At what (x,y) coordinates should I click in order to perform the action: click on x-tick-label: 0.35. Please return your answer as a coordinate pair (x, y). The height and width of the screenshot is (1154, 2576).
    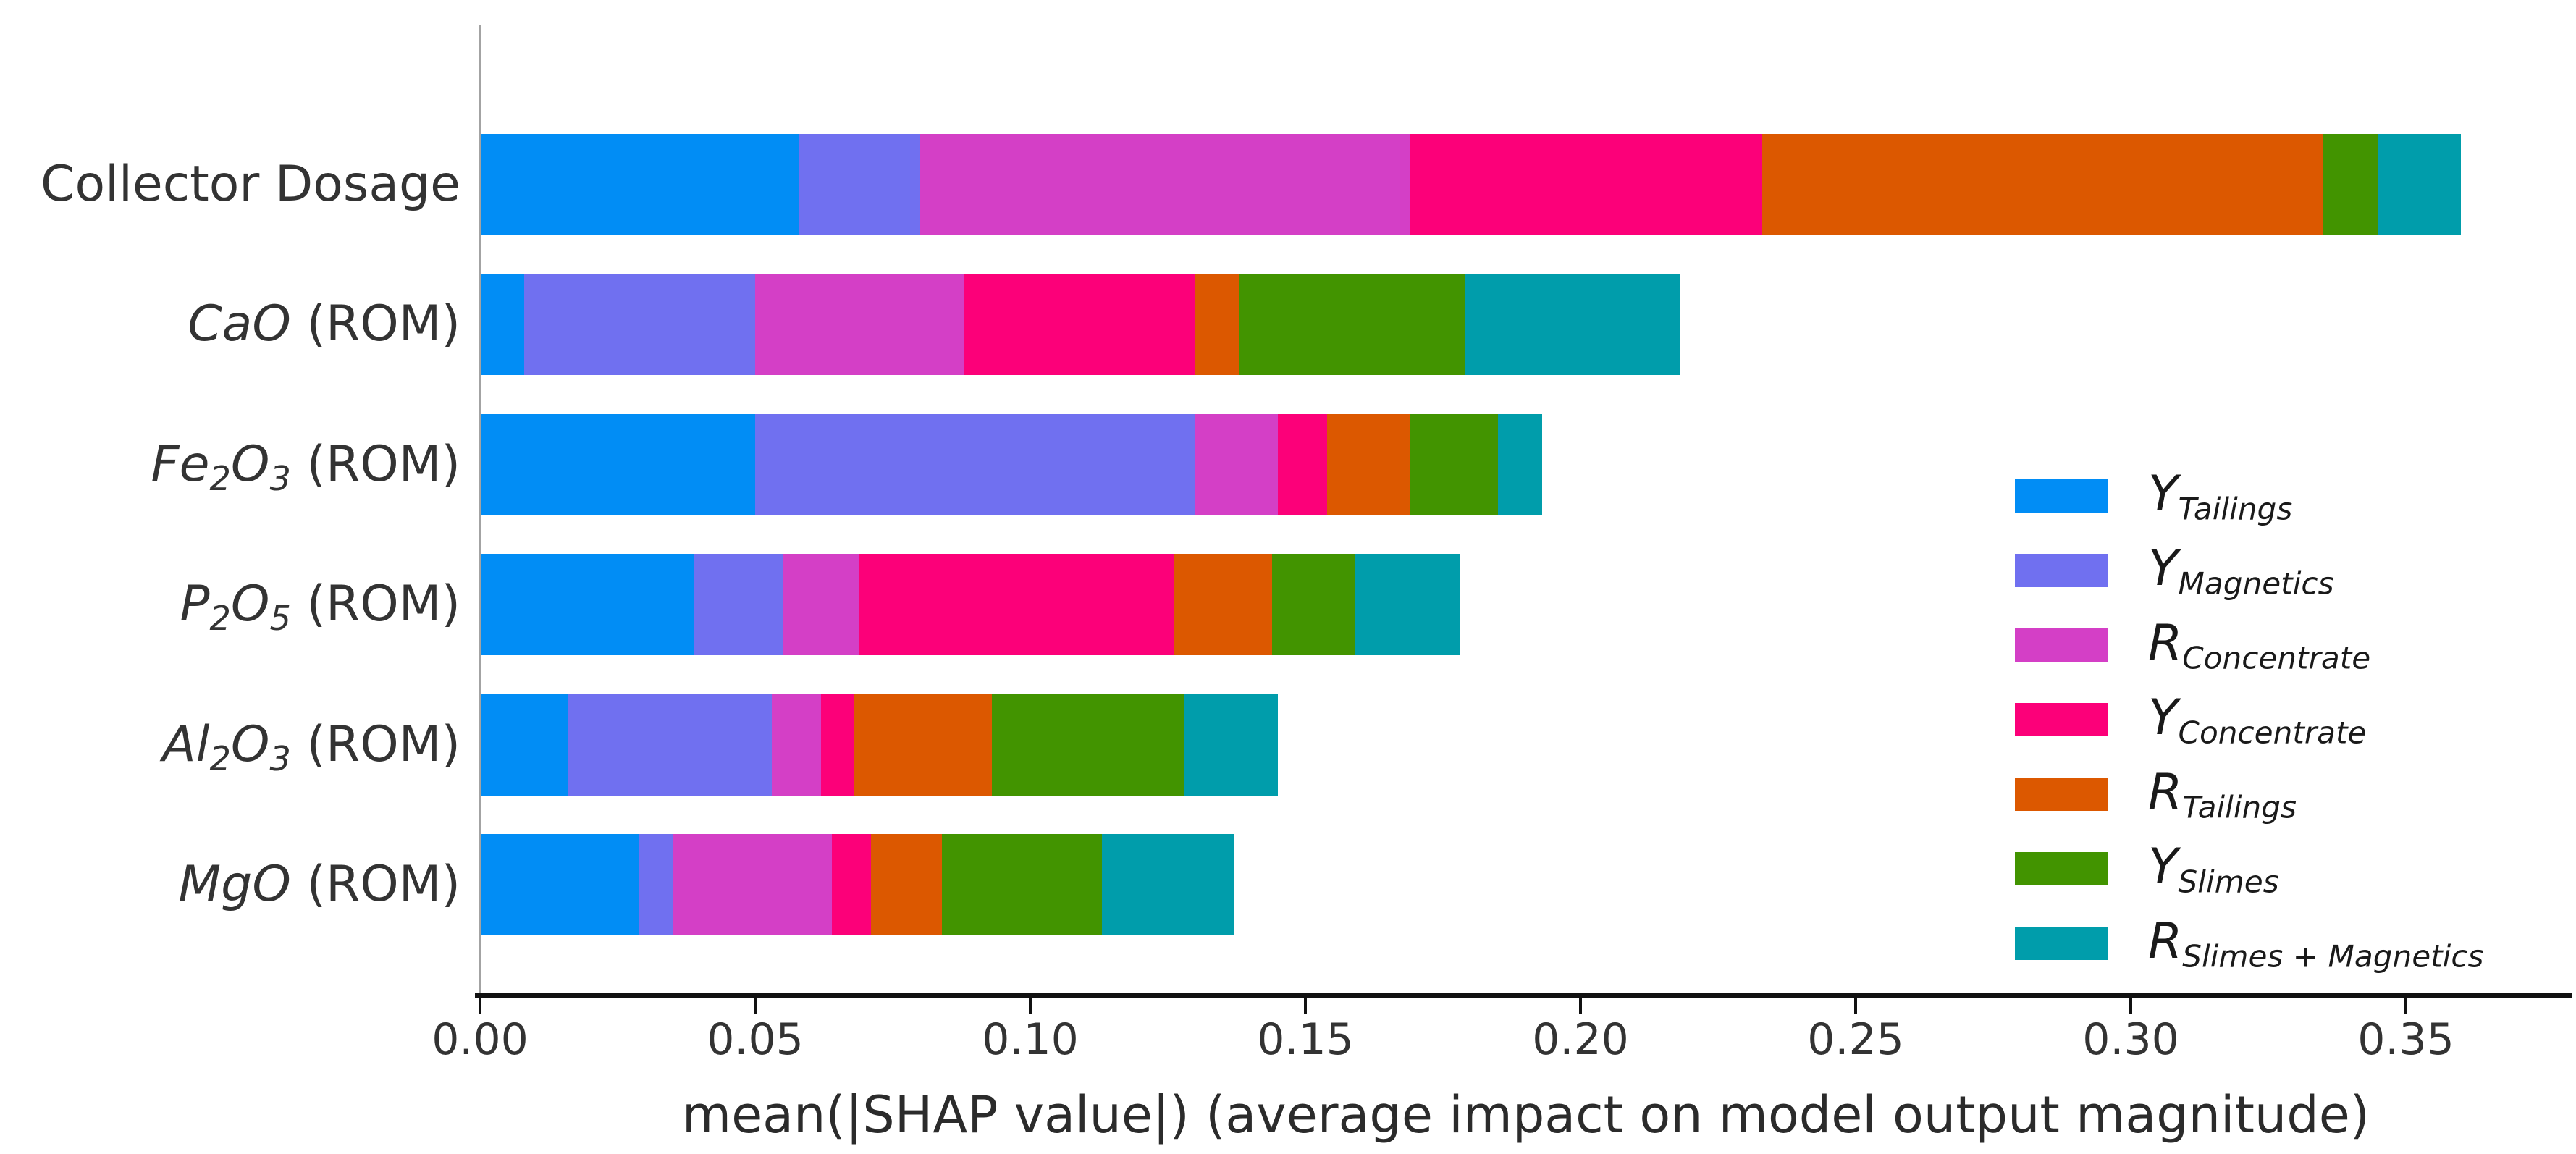
    Looking at the image, I should click on (2405, 1039).